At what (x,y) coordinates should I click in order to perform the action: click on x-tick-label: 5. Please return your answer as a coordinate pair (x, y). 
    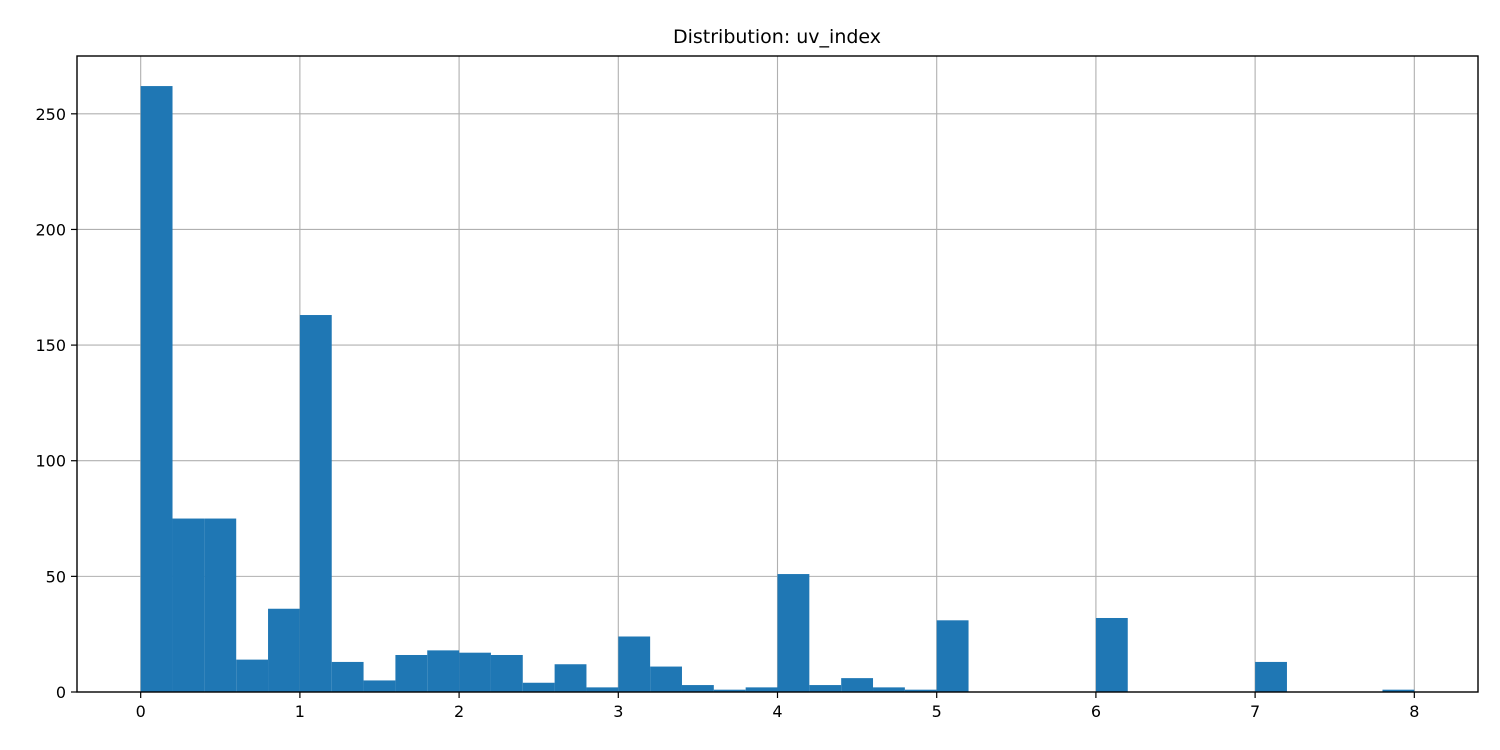
    Looking at the image, I should click on (937, 711).